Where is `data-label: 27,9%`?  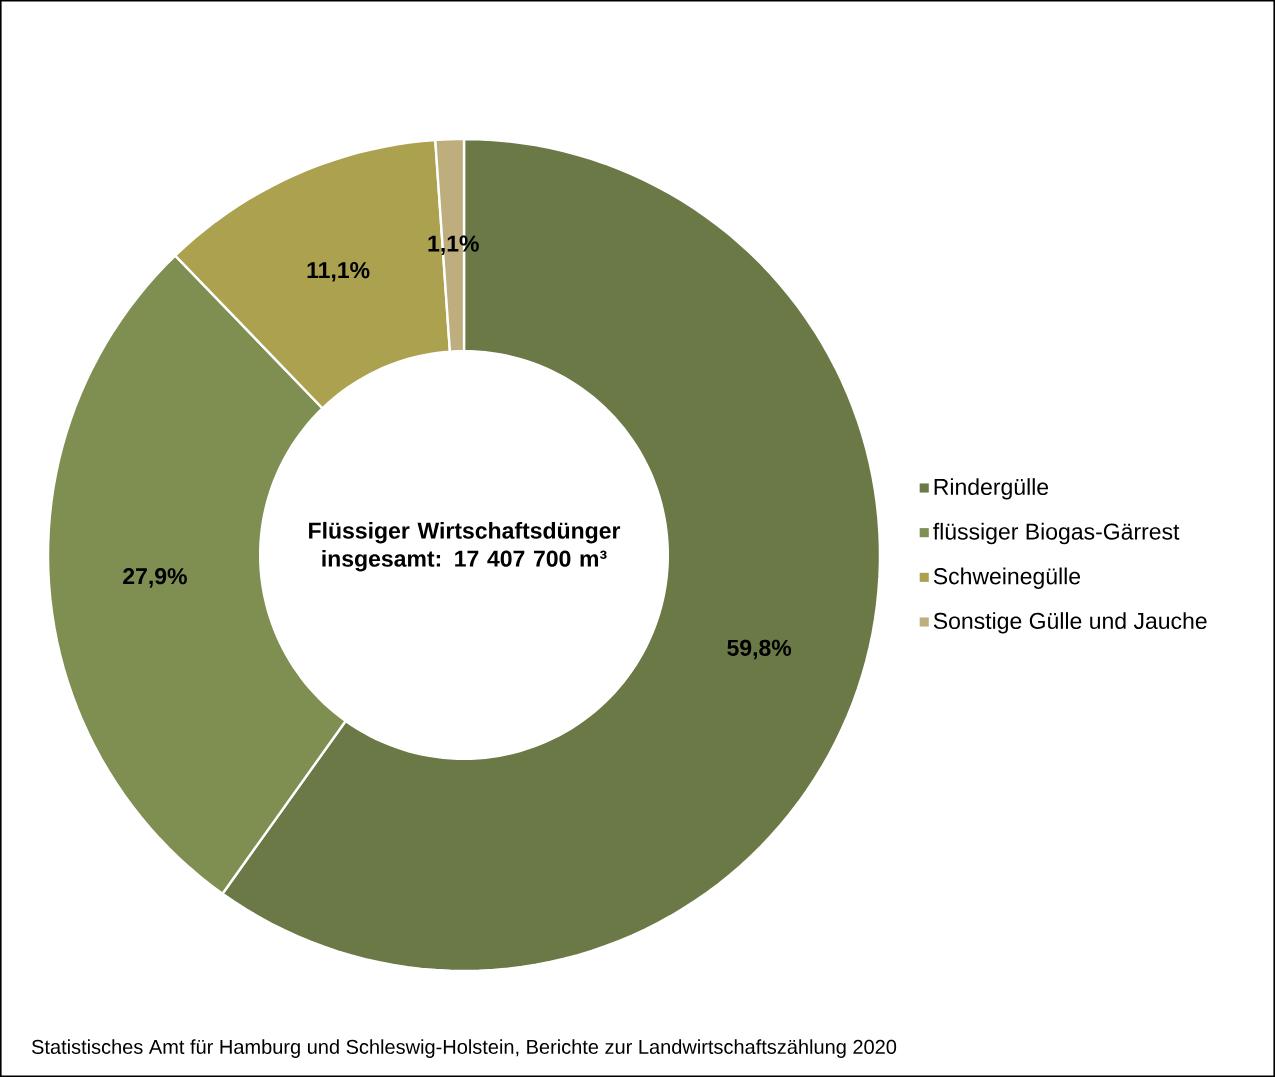
data-label: 27,9% is located at coordinates (155, 578).